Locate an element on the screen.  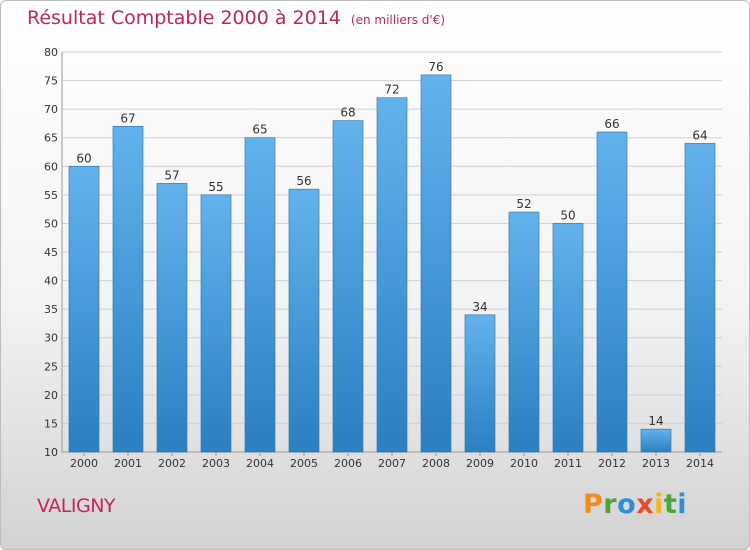
proxiti-logo-letter: x is located at coordinates (645, 504).